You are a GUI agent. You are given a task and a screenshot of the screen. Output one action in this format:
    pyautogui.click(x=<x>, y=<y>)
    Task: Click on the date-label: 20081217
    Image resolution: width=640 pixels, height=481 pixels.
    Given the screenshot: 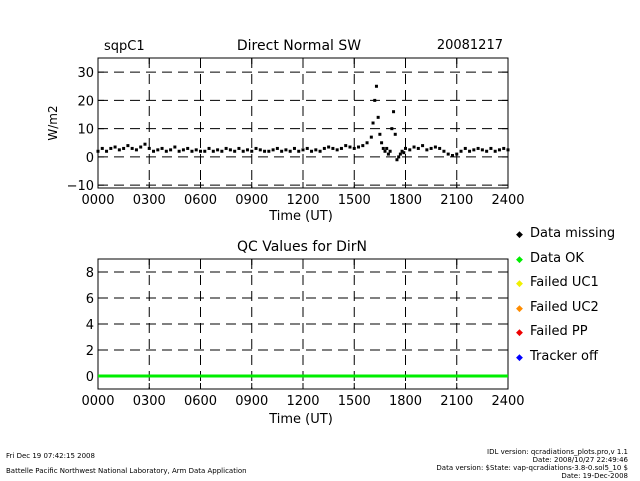 What is the action you would take?
    pyautogui.click(x=470, y=45)
    